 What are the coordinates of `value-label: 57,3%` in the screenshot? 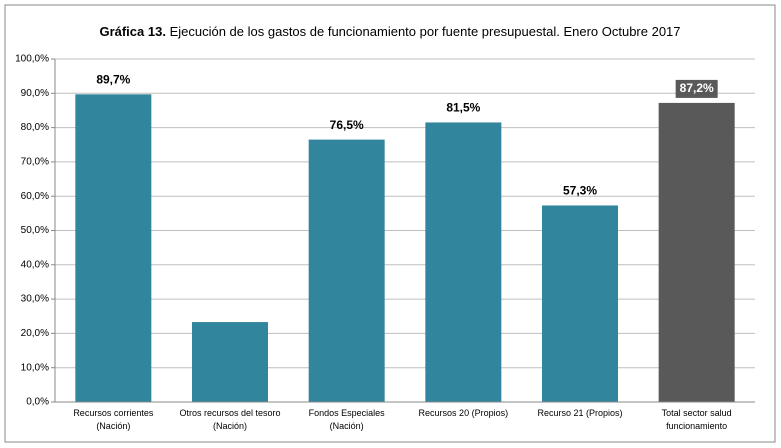 It's located at (580, 191).